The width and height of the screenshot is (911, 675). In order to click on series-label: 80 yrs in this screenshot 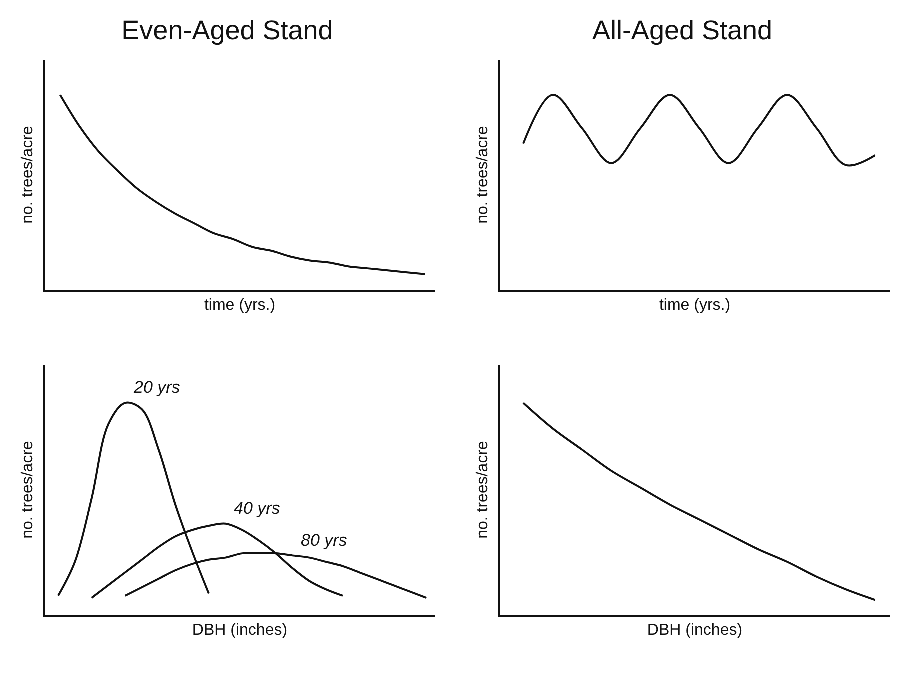, I will do `click(324, 540)`.